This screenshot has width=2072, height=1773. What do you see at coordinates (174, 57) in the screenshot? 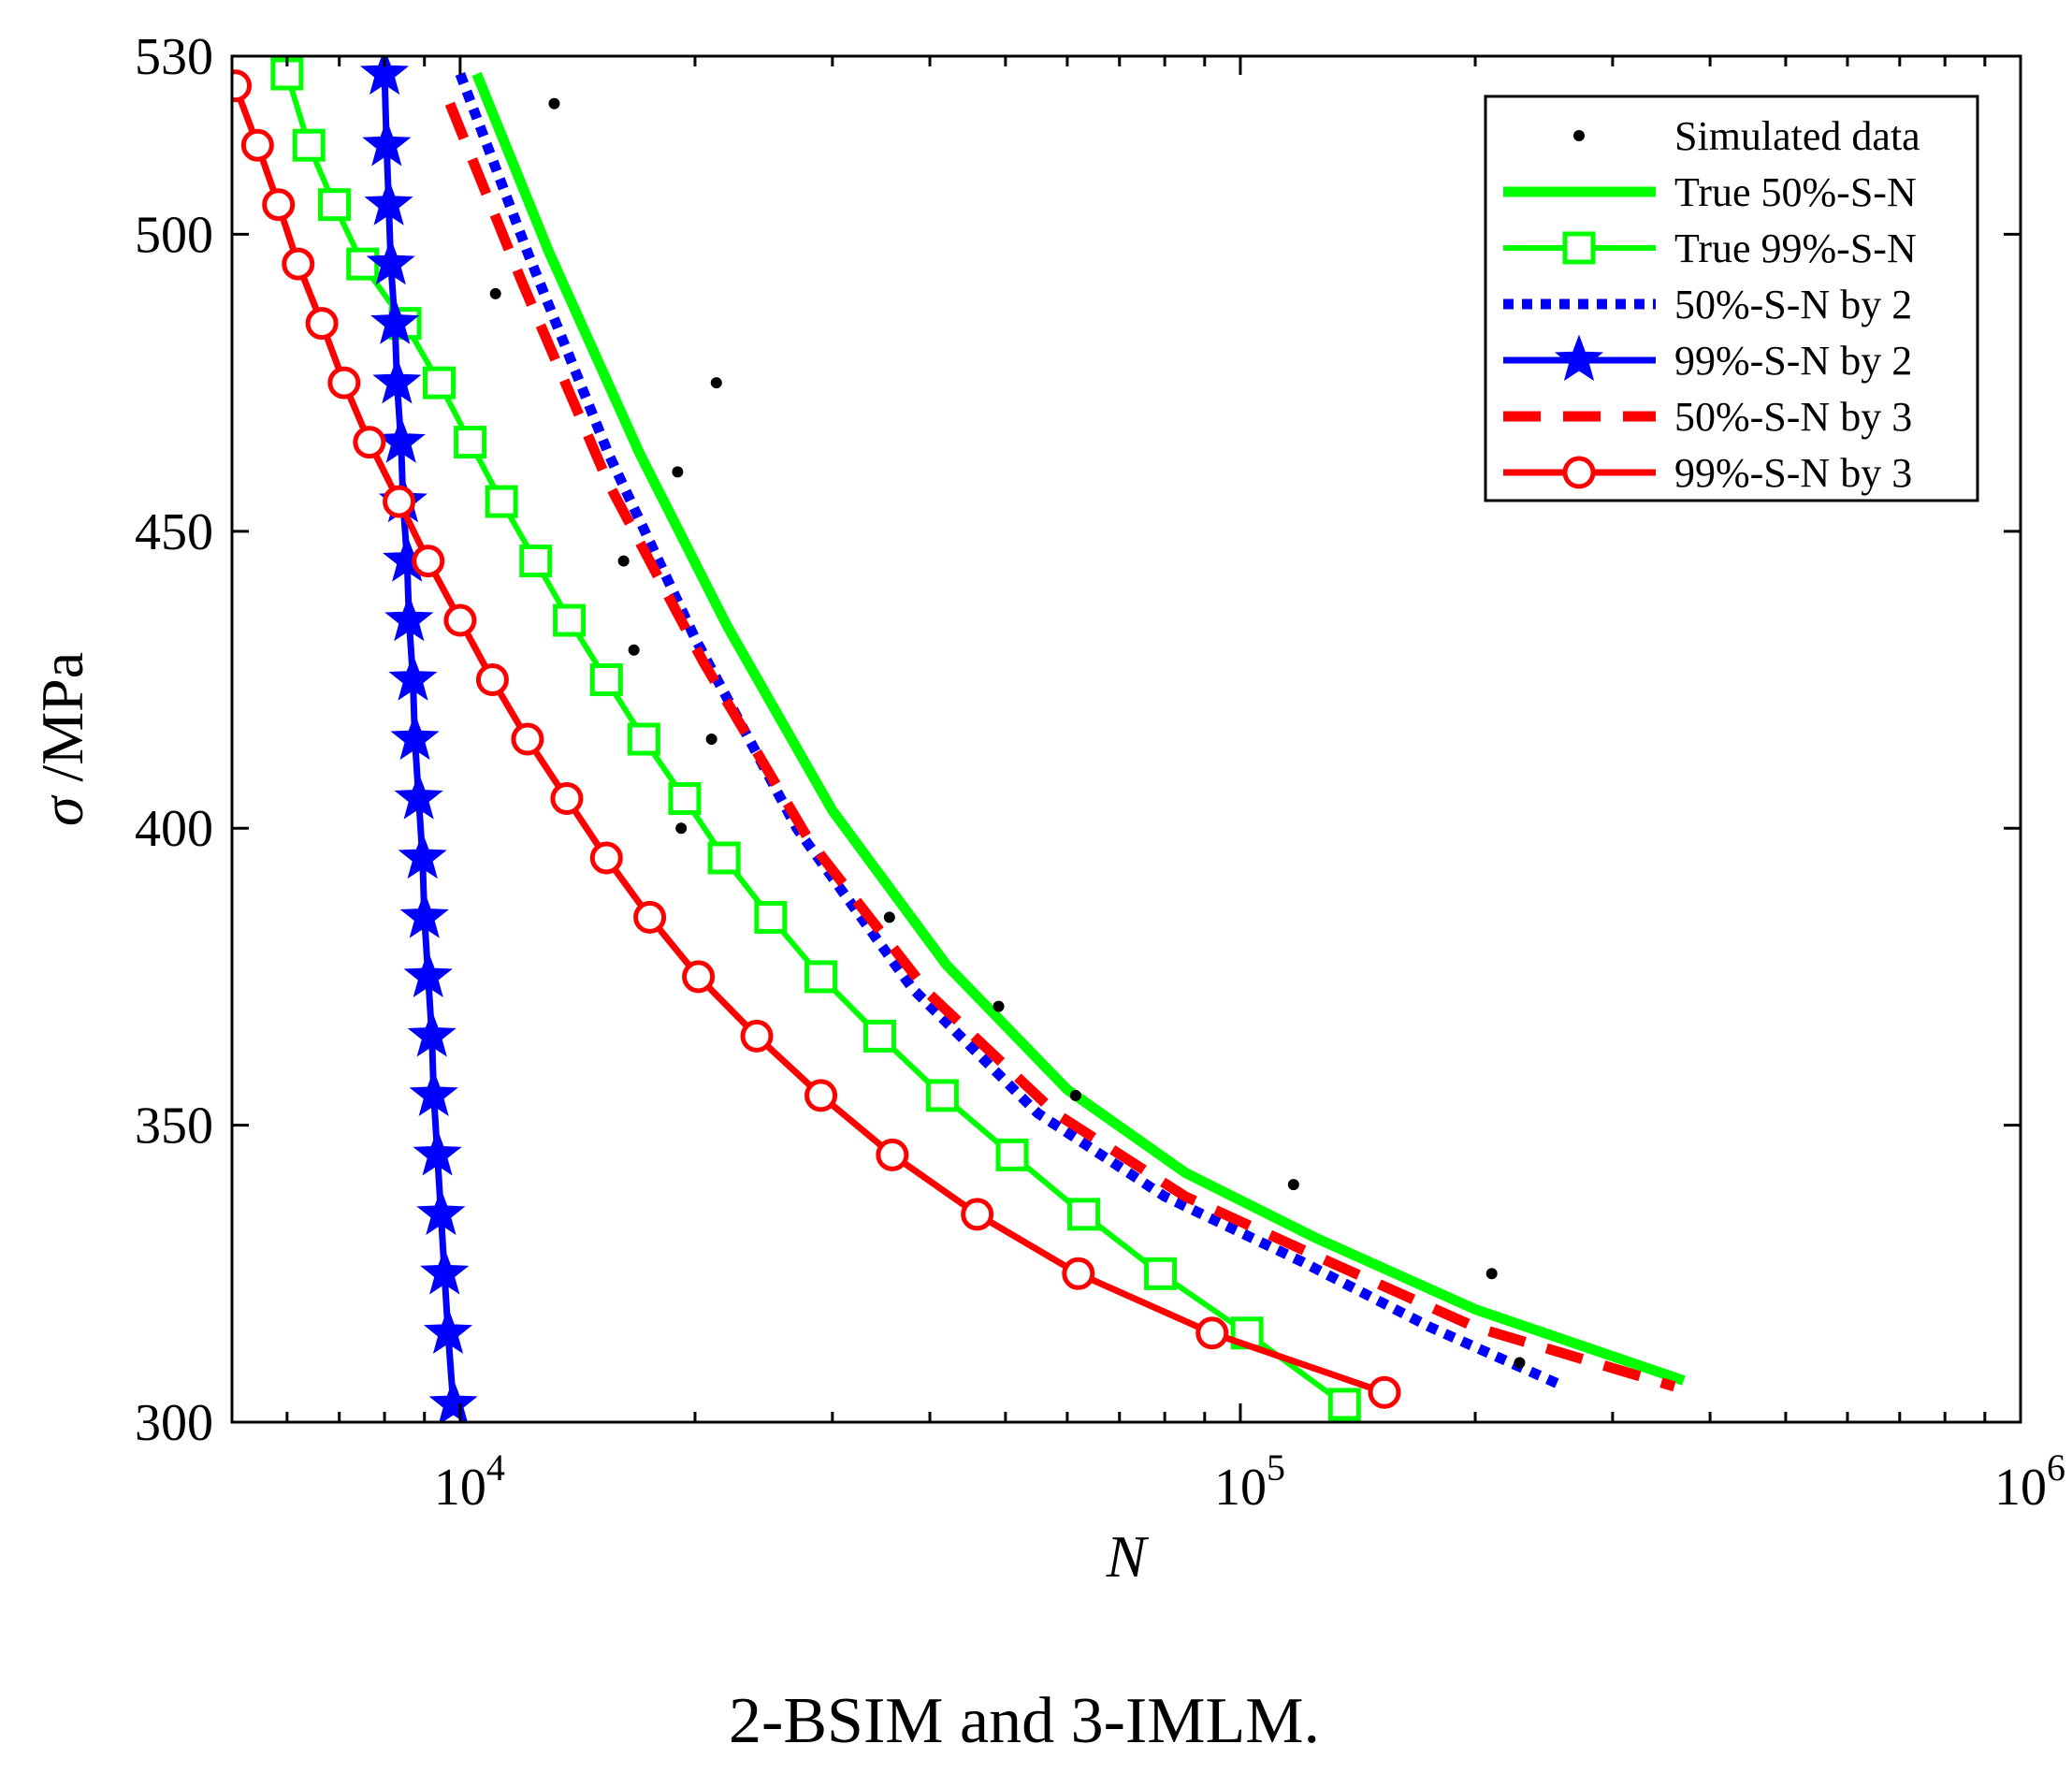
I see `y-tick-label-5: 530` at bounding box center [174, 57].